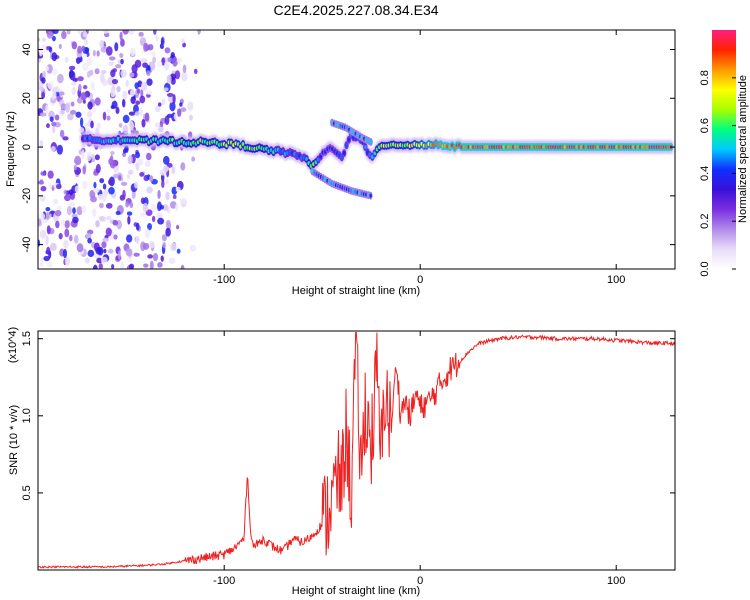 Image resolution: width=750 pixels, height=600 pixels. I want to click on colorbar-label: Normalized spectral amplitude, so click(743, 149).